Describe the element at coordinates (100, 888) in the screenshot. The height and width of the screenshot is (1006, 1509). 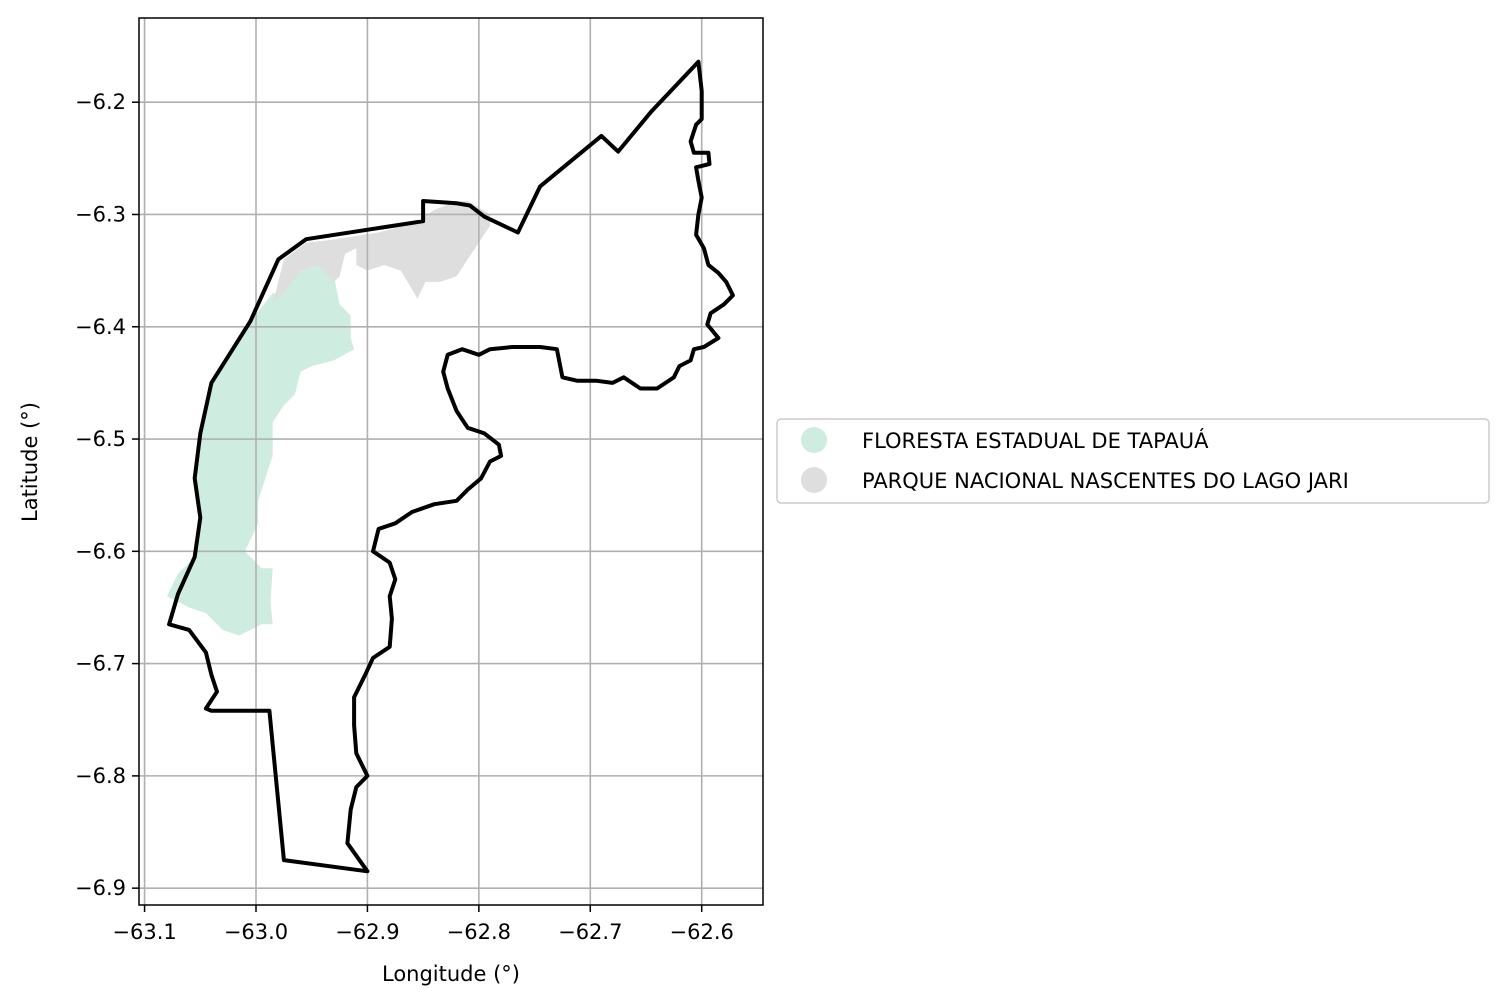
I see `y-tick-label: −6.9` at that location.